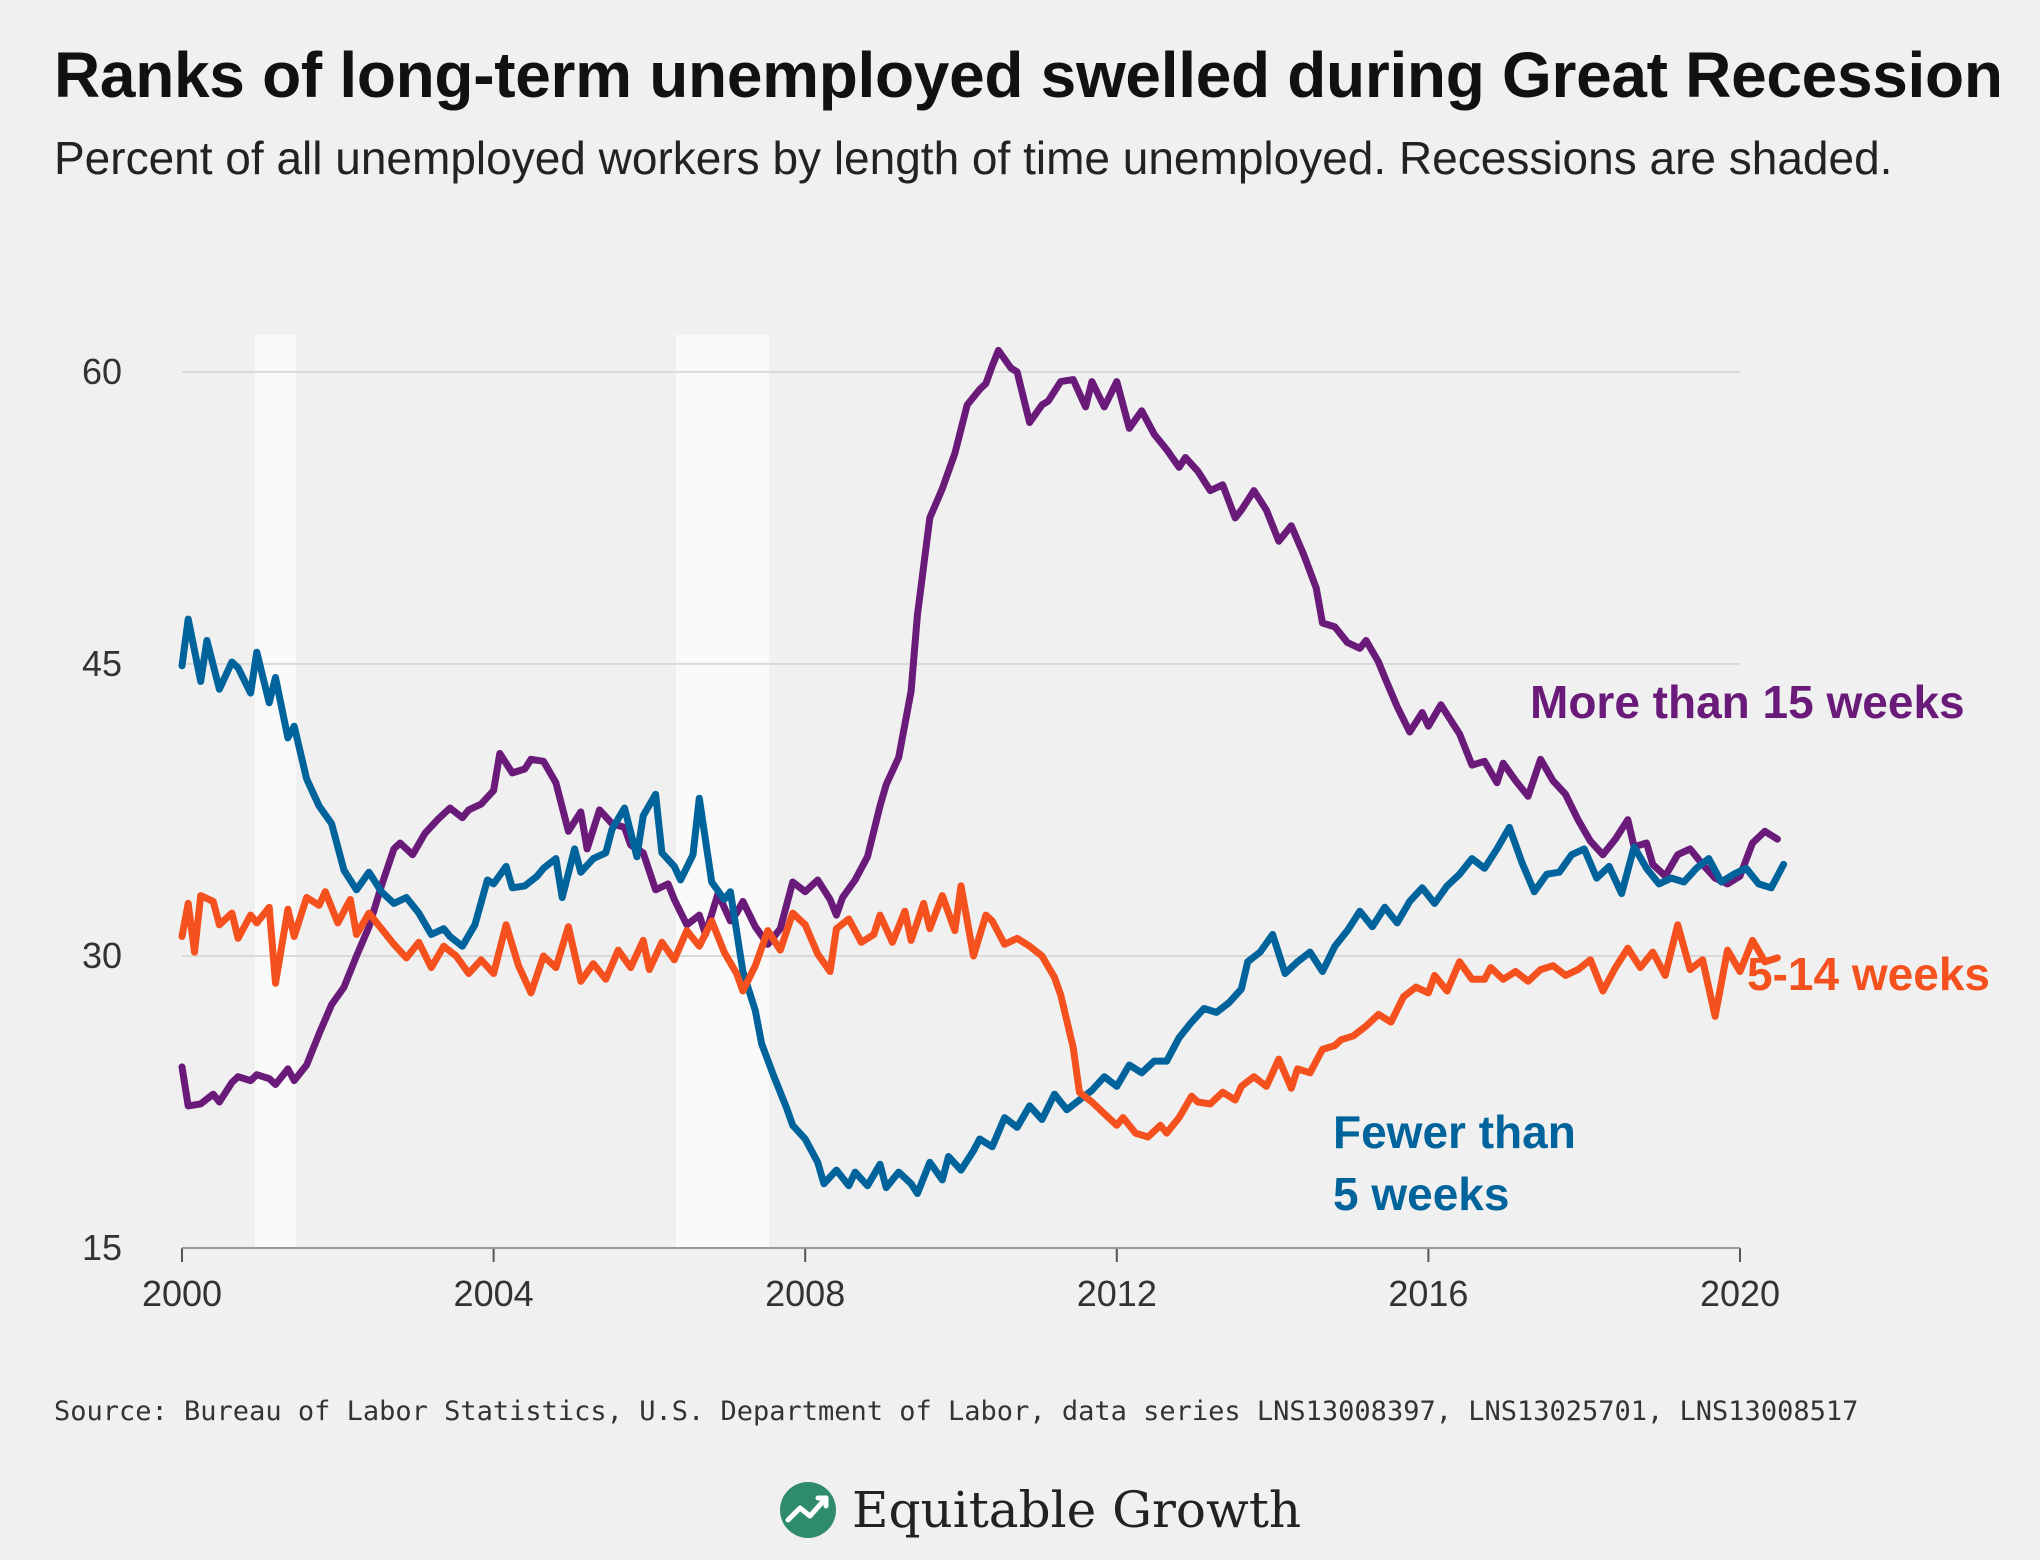 This screenshot has height=1560, width=2040. What do you see at coordinates (1421, 1194) in the screenshot?
I see `series-label-2: 5 weeks` at bounding box center [1421, 1194].